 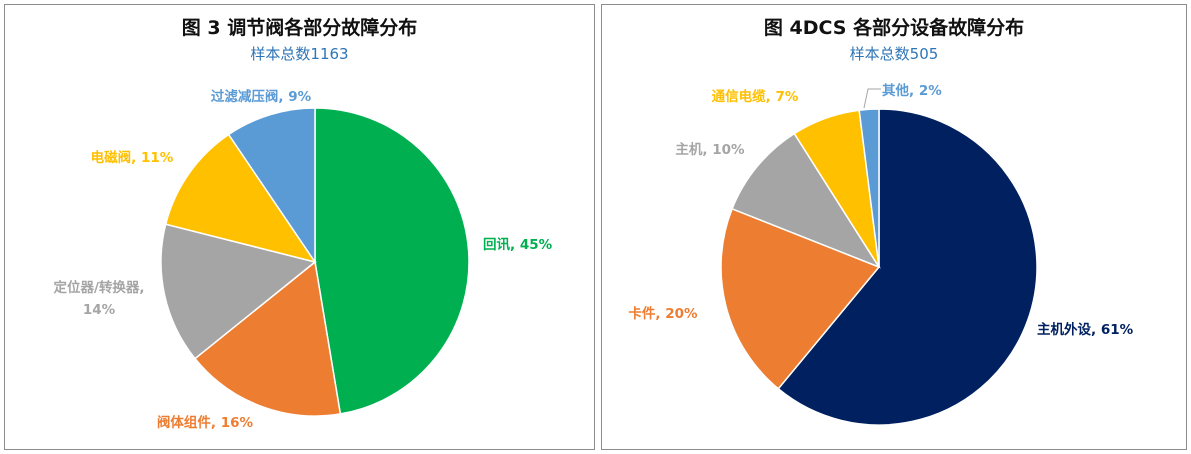 What do you see at coordinates (261, 96) in the screenshot?
I see `data-label: 过滤减压阀, 9%` at bounding box center [261, 96].